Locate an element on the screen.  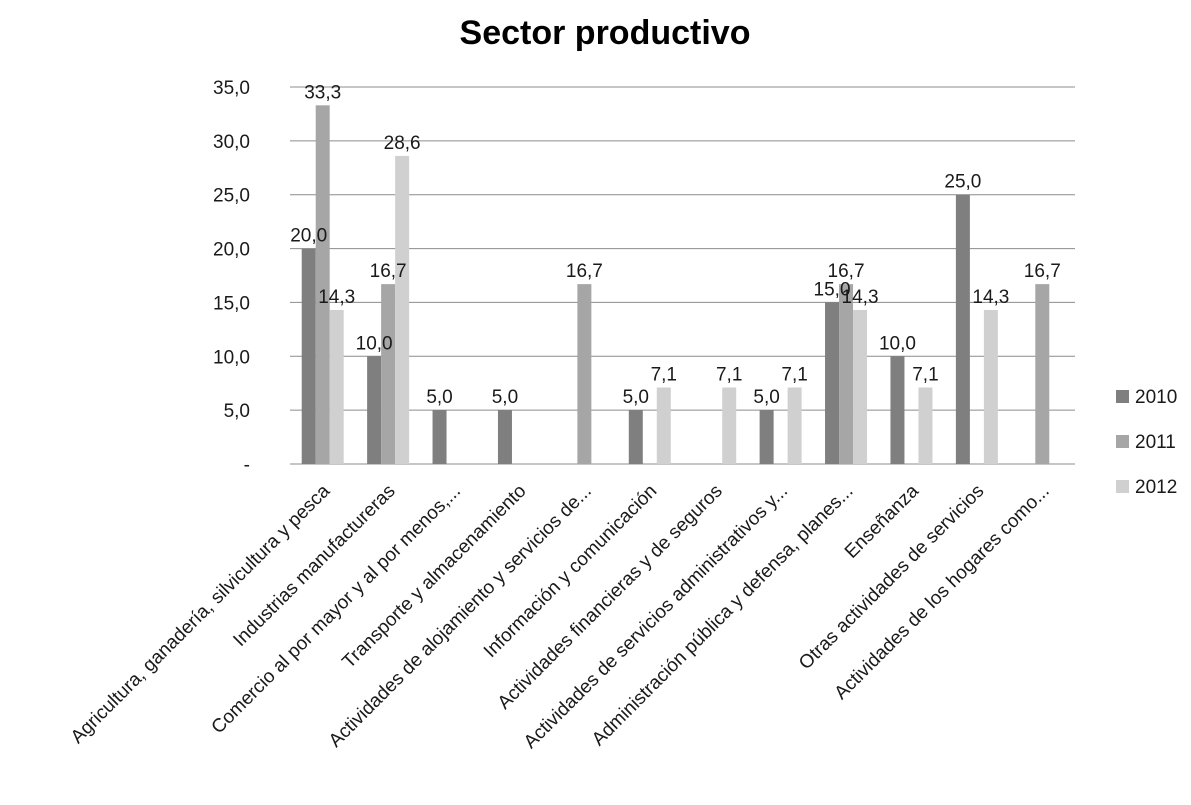
y-tick-label: 5,0 is located at coordinates (237, 411).